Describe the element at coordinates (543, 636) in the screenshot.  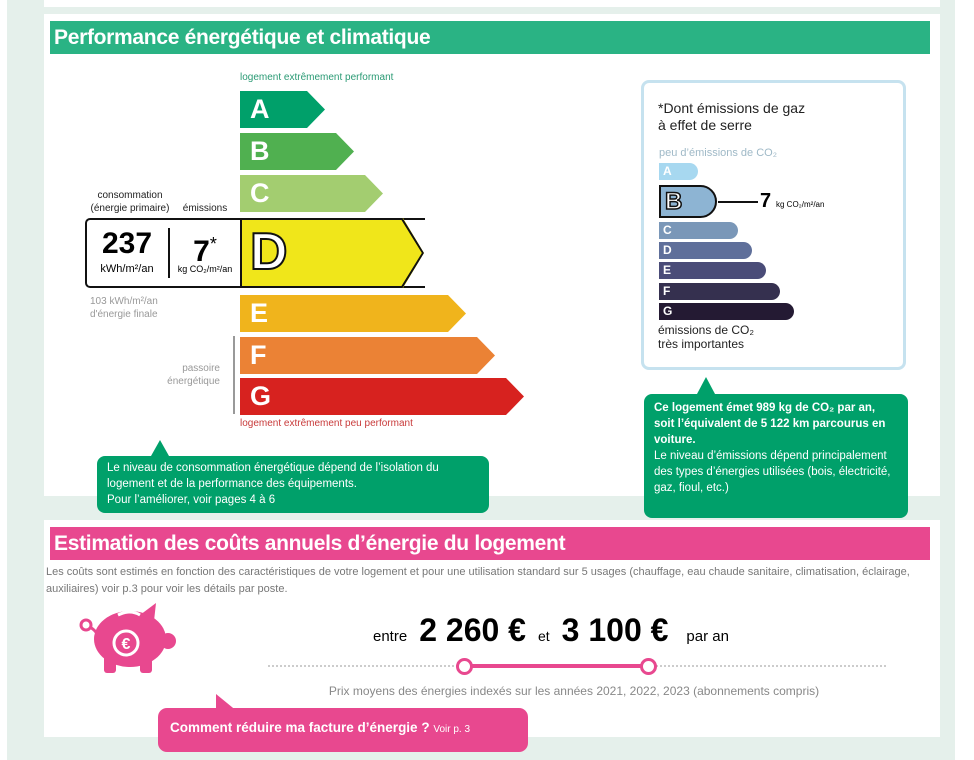
I see `and-label: et` at that location.